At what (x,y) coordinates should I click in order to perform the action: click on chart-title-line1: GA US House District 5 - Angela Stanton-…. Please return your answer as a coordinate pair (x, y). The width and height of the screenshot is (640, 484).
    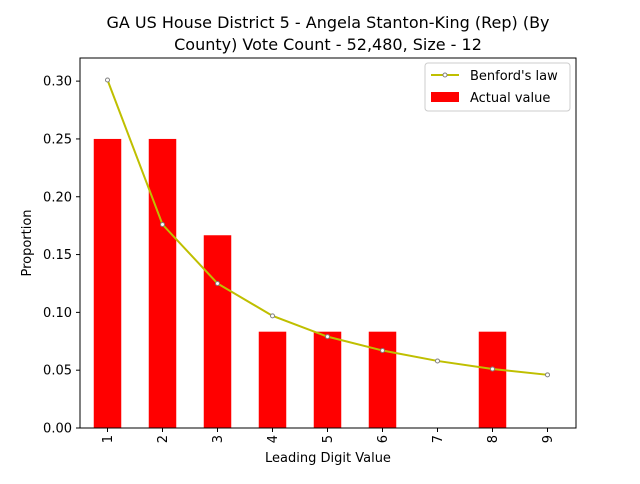
    Looking at the image, I should click on (327, 22).